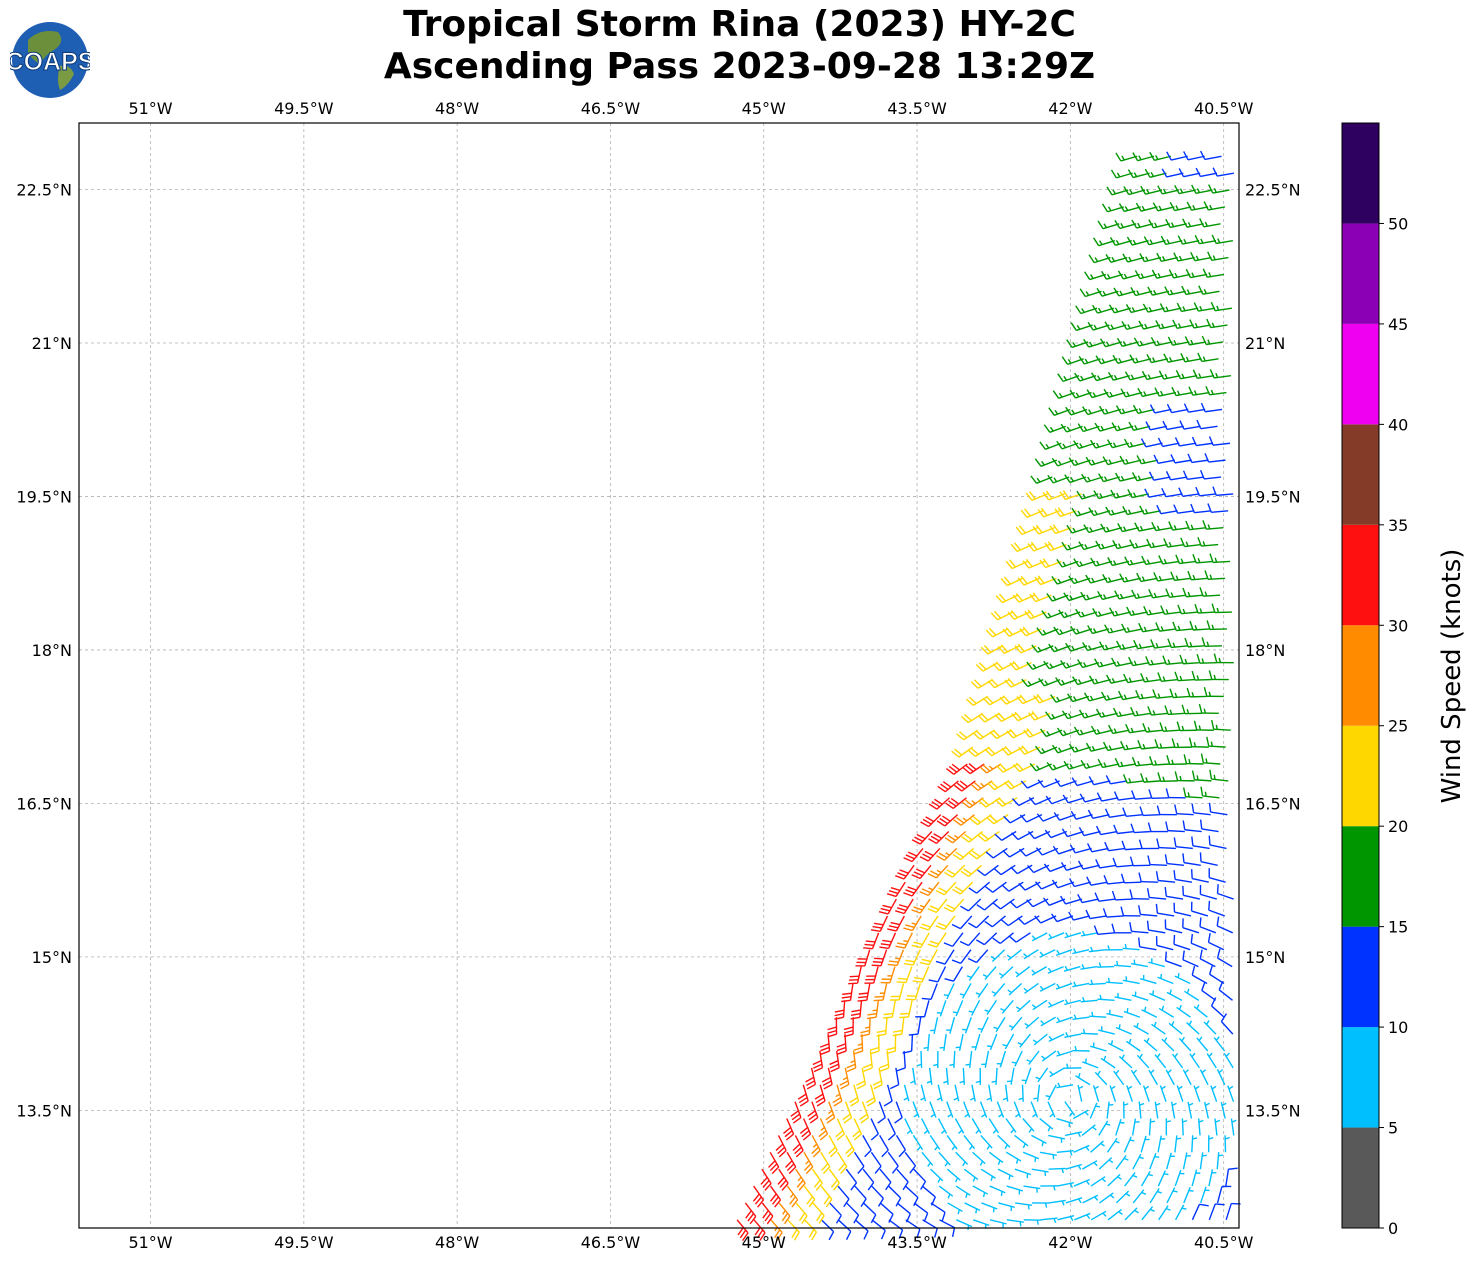 Image resolution: width=1479 pixels, height=1264 pixels. I want to click on colorbar-segment, so click(1360, 776).